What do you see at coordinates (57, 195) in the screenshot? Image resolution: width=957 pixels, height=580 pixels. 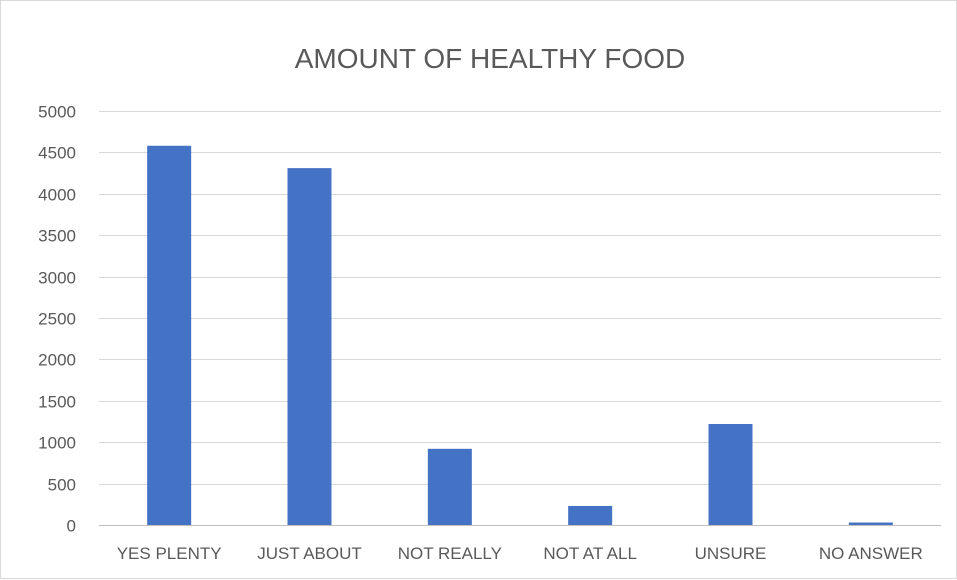 I see `y-tick-label: 4000` at bounding box center [57, 195].